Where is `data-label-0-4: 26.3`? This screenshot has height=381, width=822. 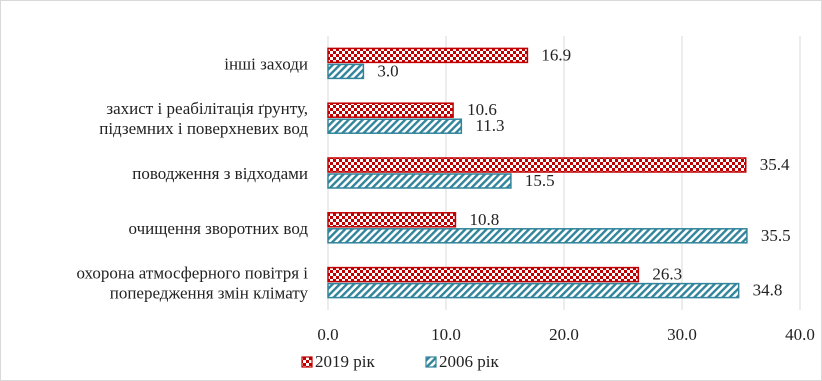 data-label-0-4: 26.3 is located at coordinates (667, 274).